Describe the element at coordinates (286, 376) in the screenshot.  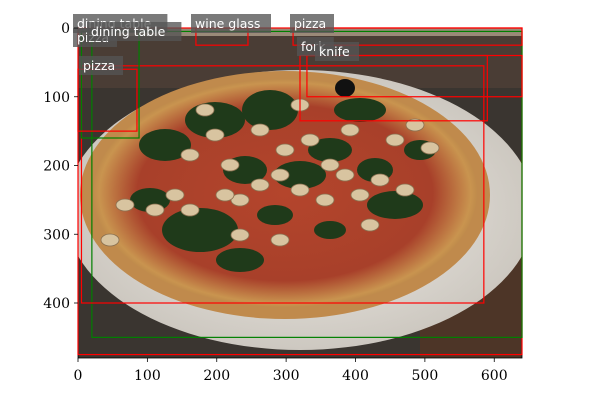
I see `x-tick-label: 300` at that location.